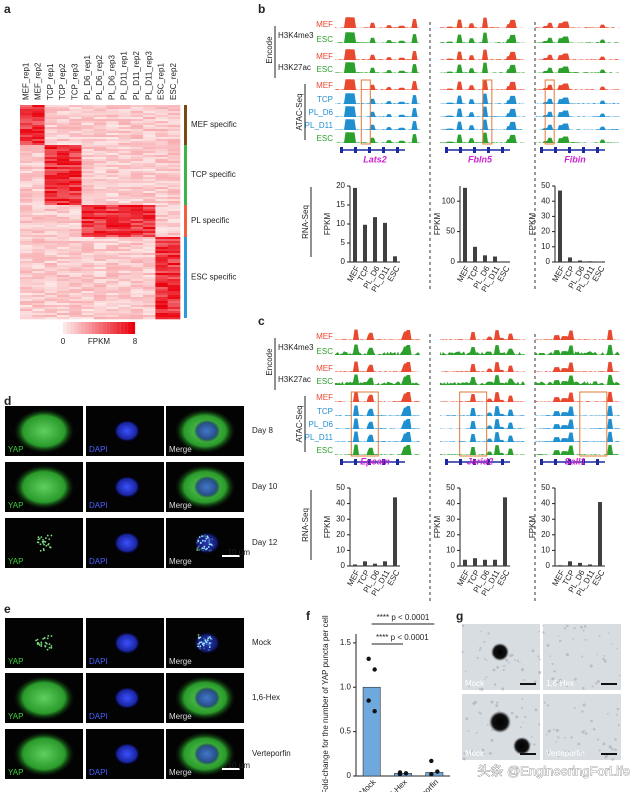 This screenshot has width=637, height=792. What do you see at coordinates (296, 347) in the screenshot?
I see `mark-label: H3K4me3` at bounding box center [296, 347].